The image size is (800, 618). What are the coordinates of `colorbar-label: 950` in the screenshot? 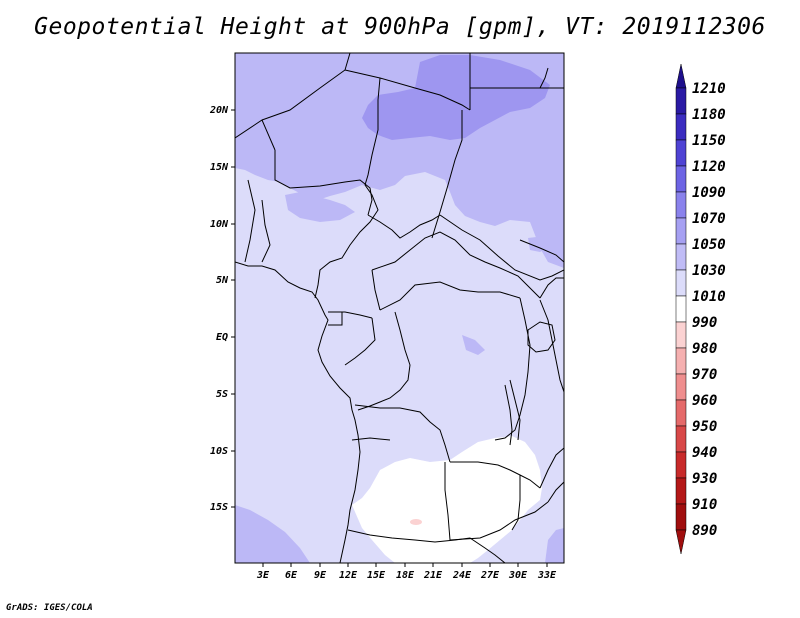 It's located at (704, 427).